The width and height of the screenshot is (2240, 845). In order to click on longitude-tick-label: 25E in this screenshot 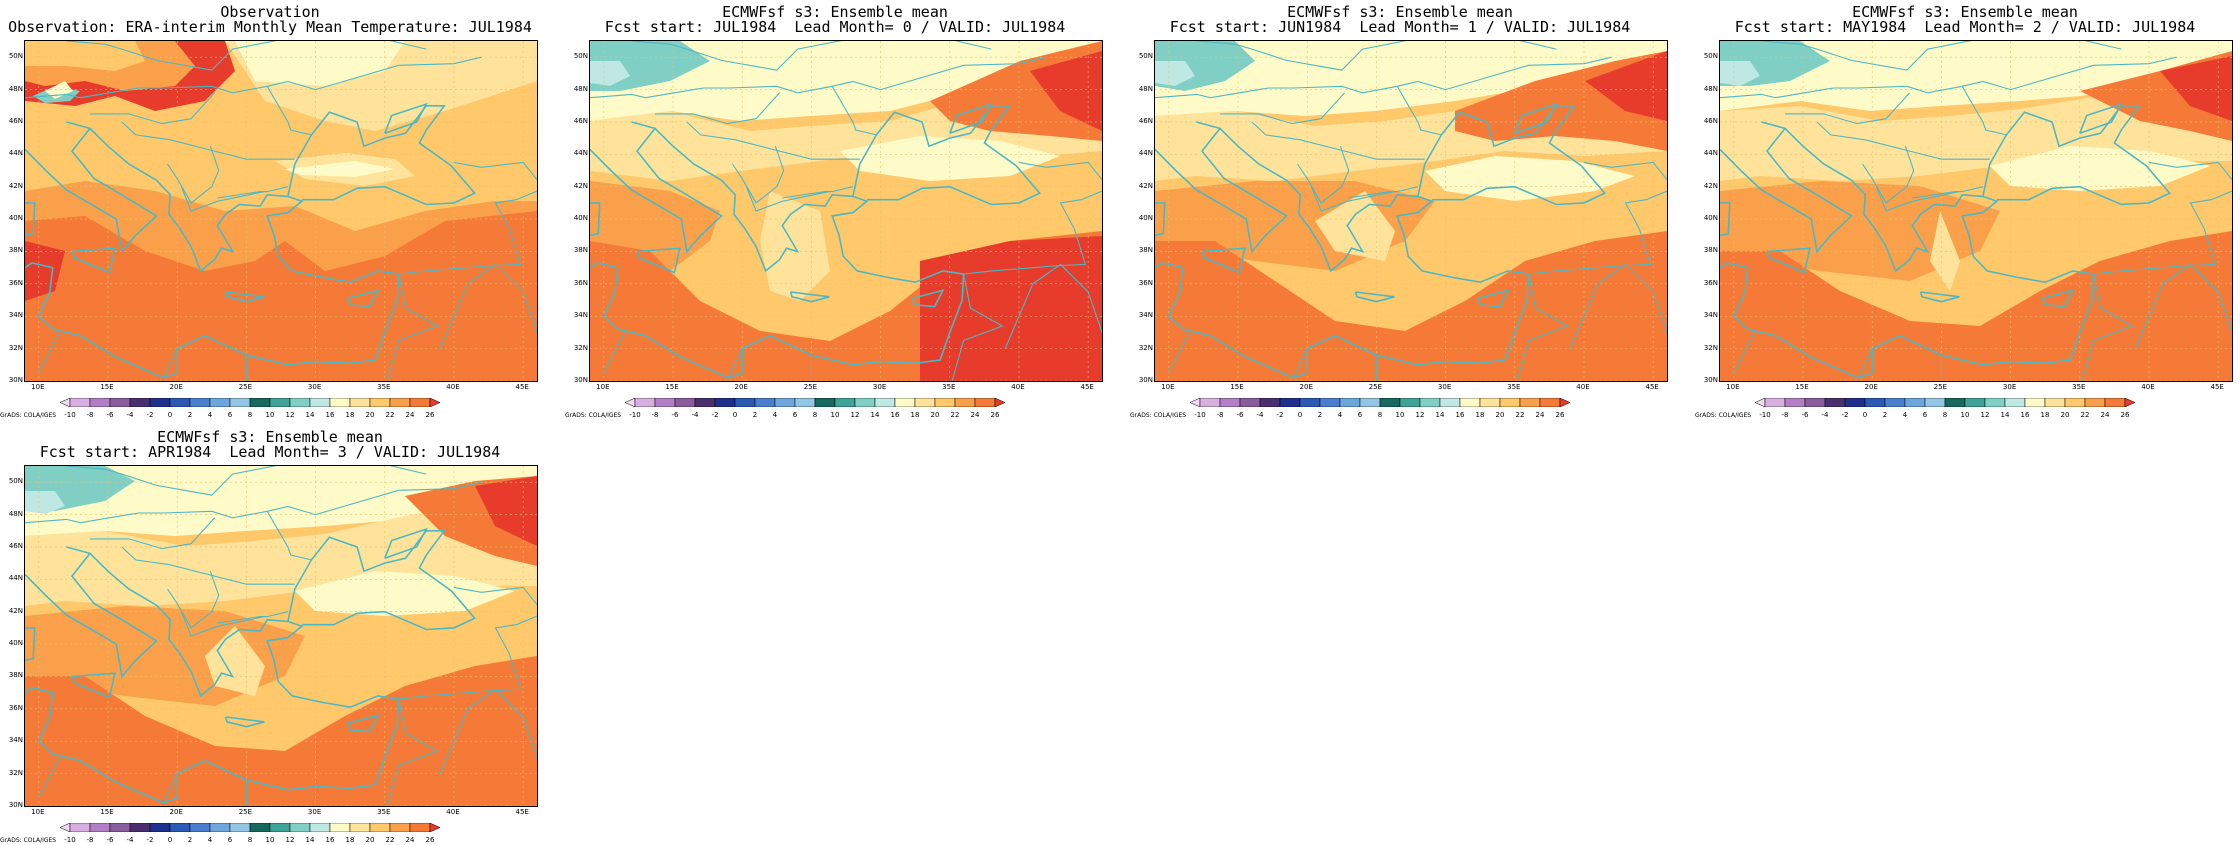, I will do `click(245, 812)`.